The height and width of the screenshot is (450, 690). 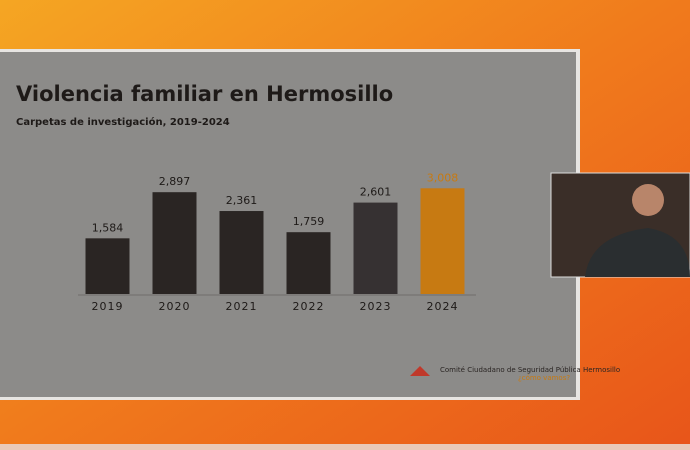 What do you see at coordinates (637, 252) in the screenshot?
I see `speaker-body` at bounding box center [637, 252].